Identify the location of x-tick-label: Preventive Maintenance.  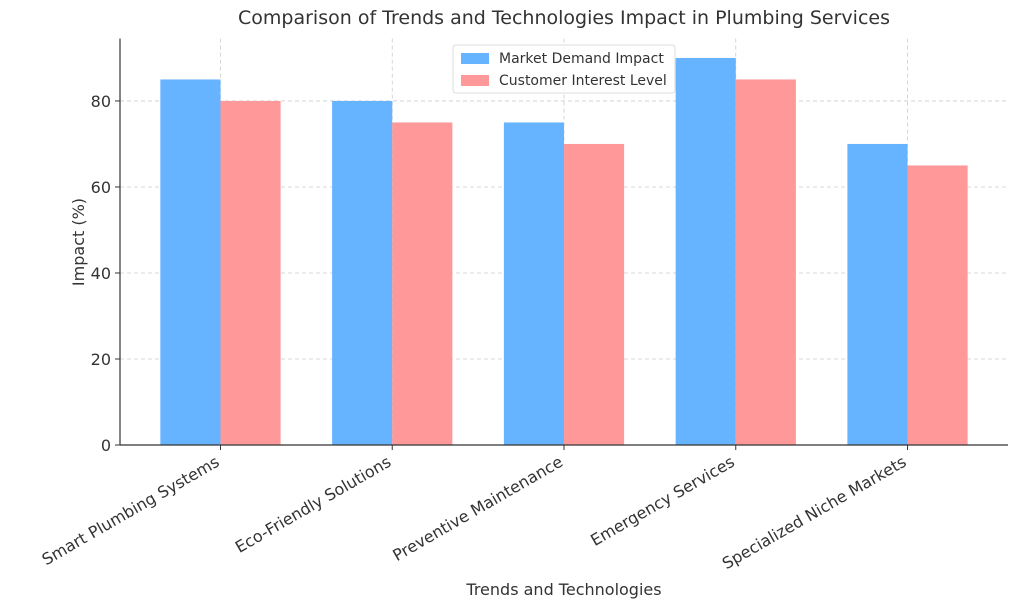
(477, 508).